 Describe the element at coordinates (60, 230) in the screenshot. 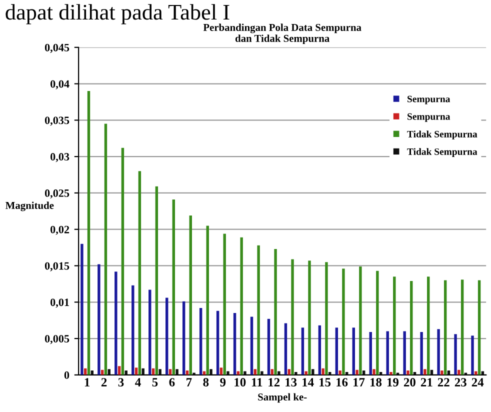

I see `y-tick-label: 0,02` at that location.